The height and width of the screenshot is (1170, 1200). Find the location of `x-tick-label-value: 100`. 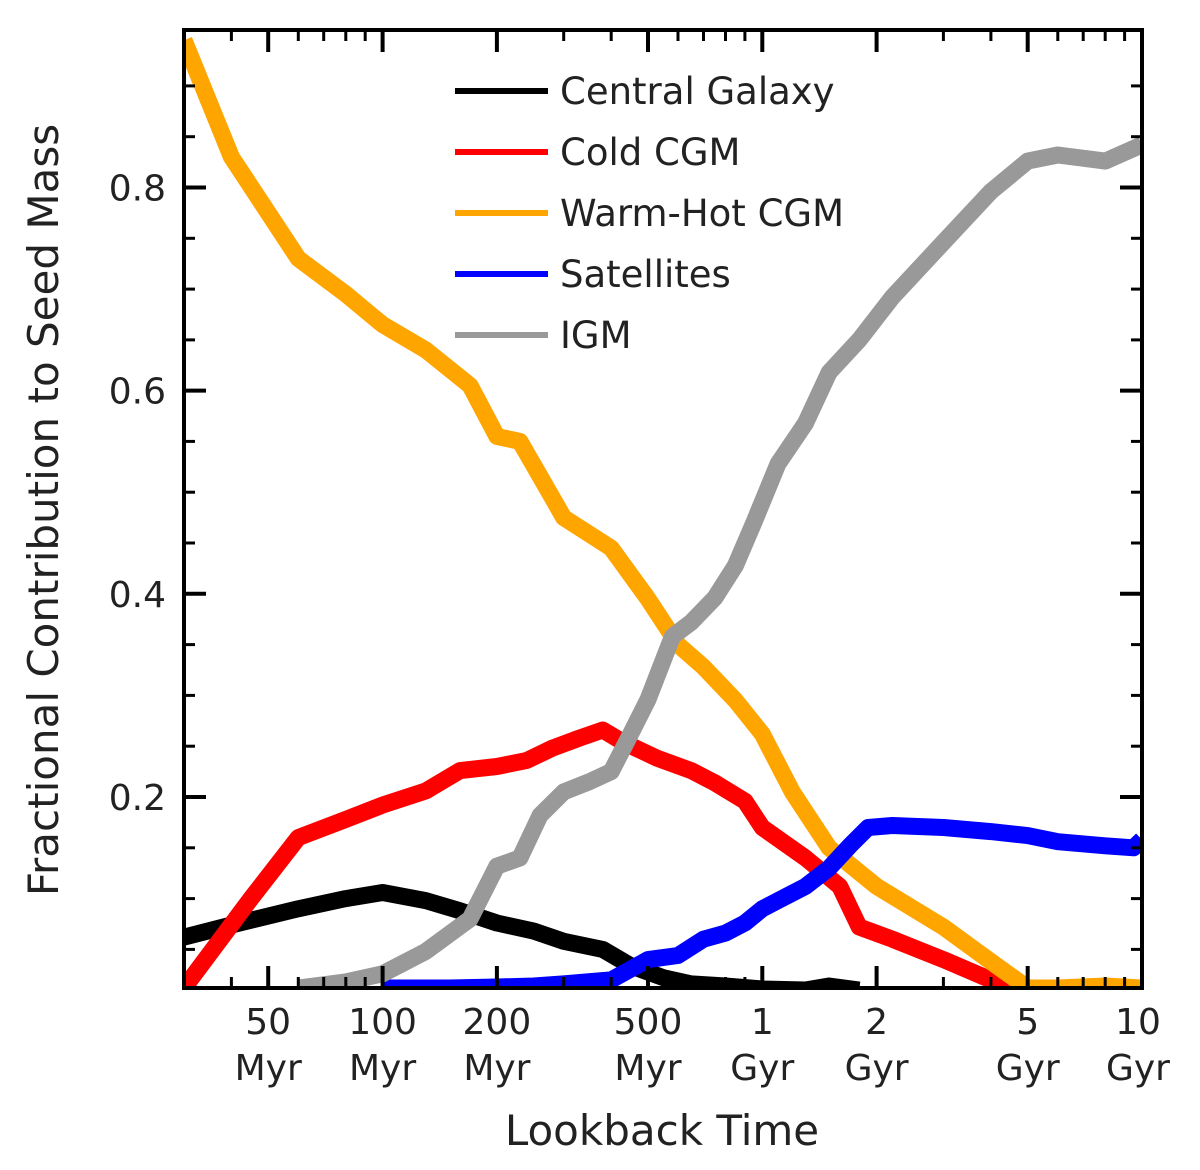

x-tick-label-value: 100 is located at coordinates (382, 1022).